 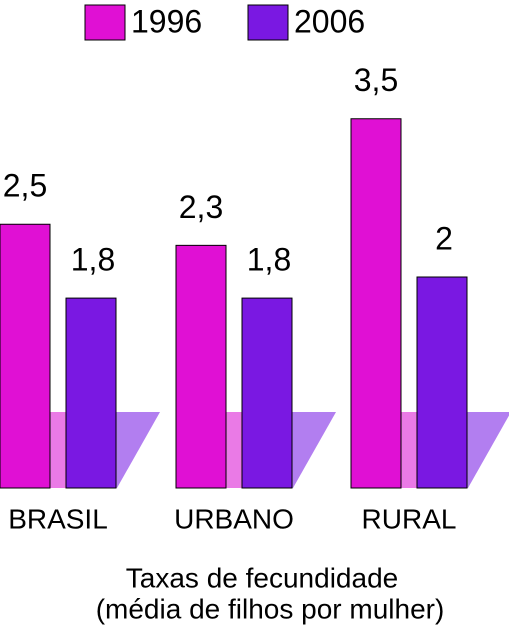 What do you see at coordinates (234, 518) in the screenshot?
I see `x-tick-label: URBANO` at bounding box center [234, 518].